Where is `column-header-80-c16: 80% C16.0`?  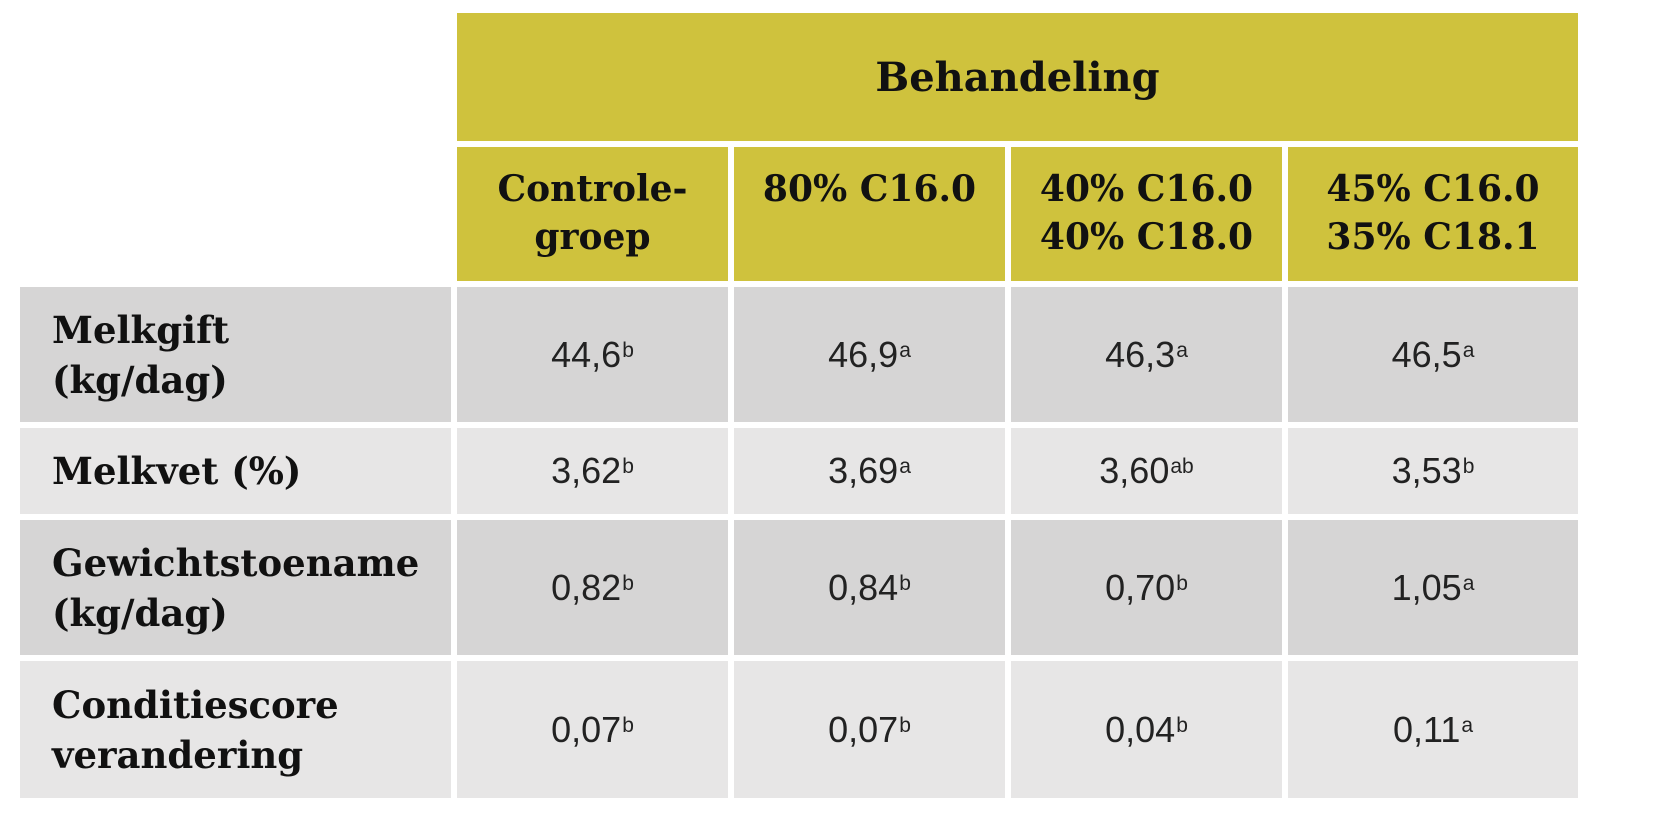 column-header-80-c16: 80% C16.0 is located at coordinates (869, 214).